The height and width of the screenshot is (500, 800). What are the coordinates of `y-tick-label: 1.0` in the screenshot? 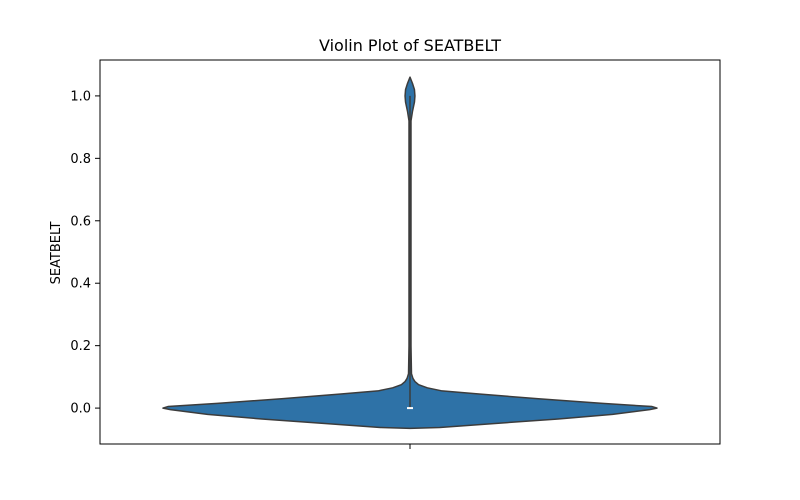 It's located at (80, 96).